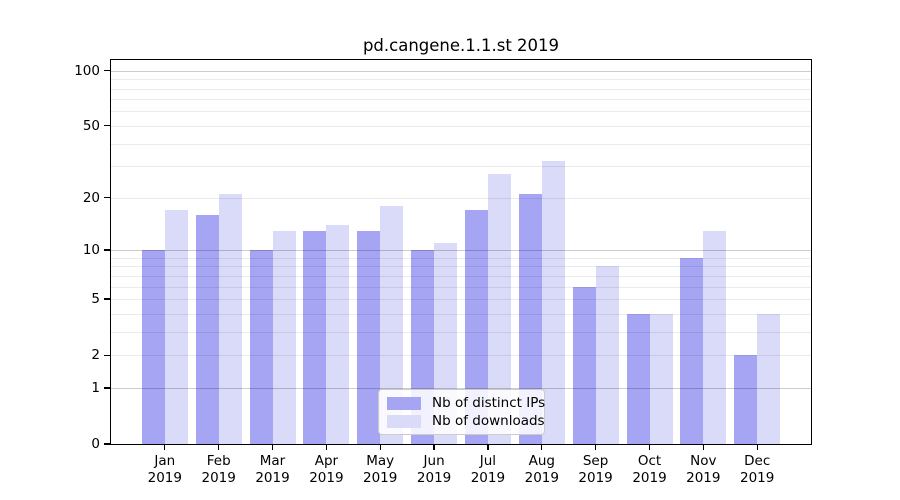  What do you see at coordinates (488, 447) in the screenshot?
I see `x-tick-jul` at bounding box center [488, 447].